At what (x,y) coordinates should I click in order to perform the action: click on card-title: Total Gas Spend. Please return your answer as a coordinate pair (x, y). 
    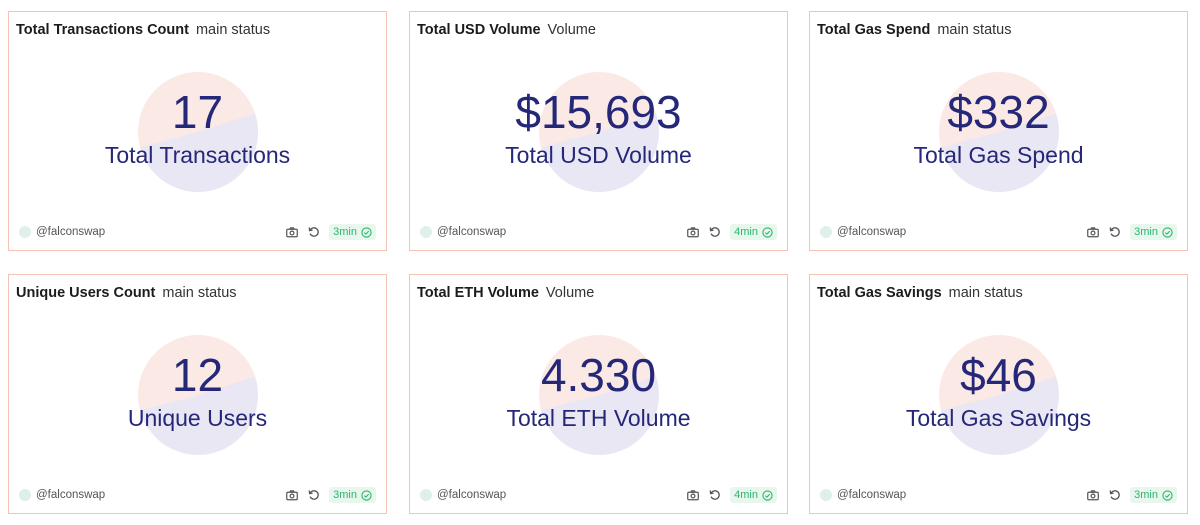
    Looking at the image, I should click on (874, 30).